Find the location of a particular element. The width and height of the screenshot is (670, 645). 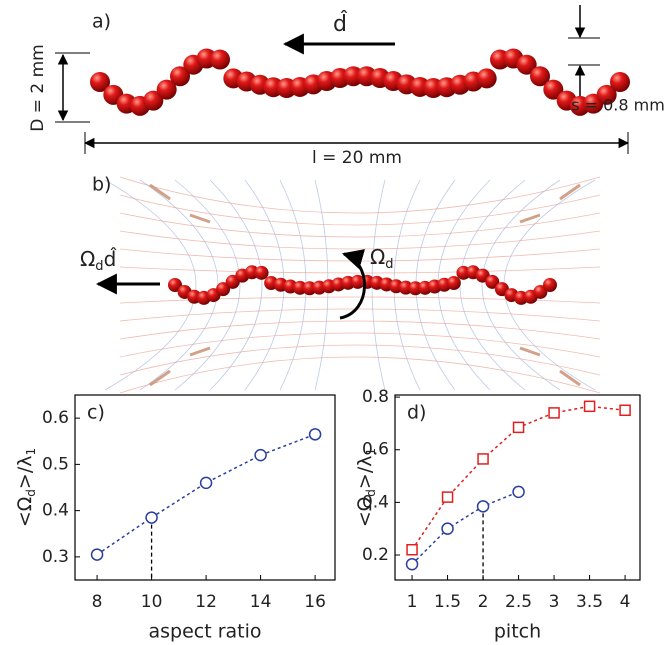

chain-a is located at coordinates (360, 82).